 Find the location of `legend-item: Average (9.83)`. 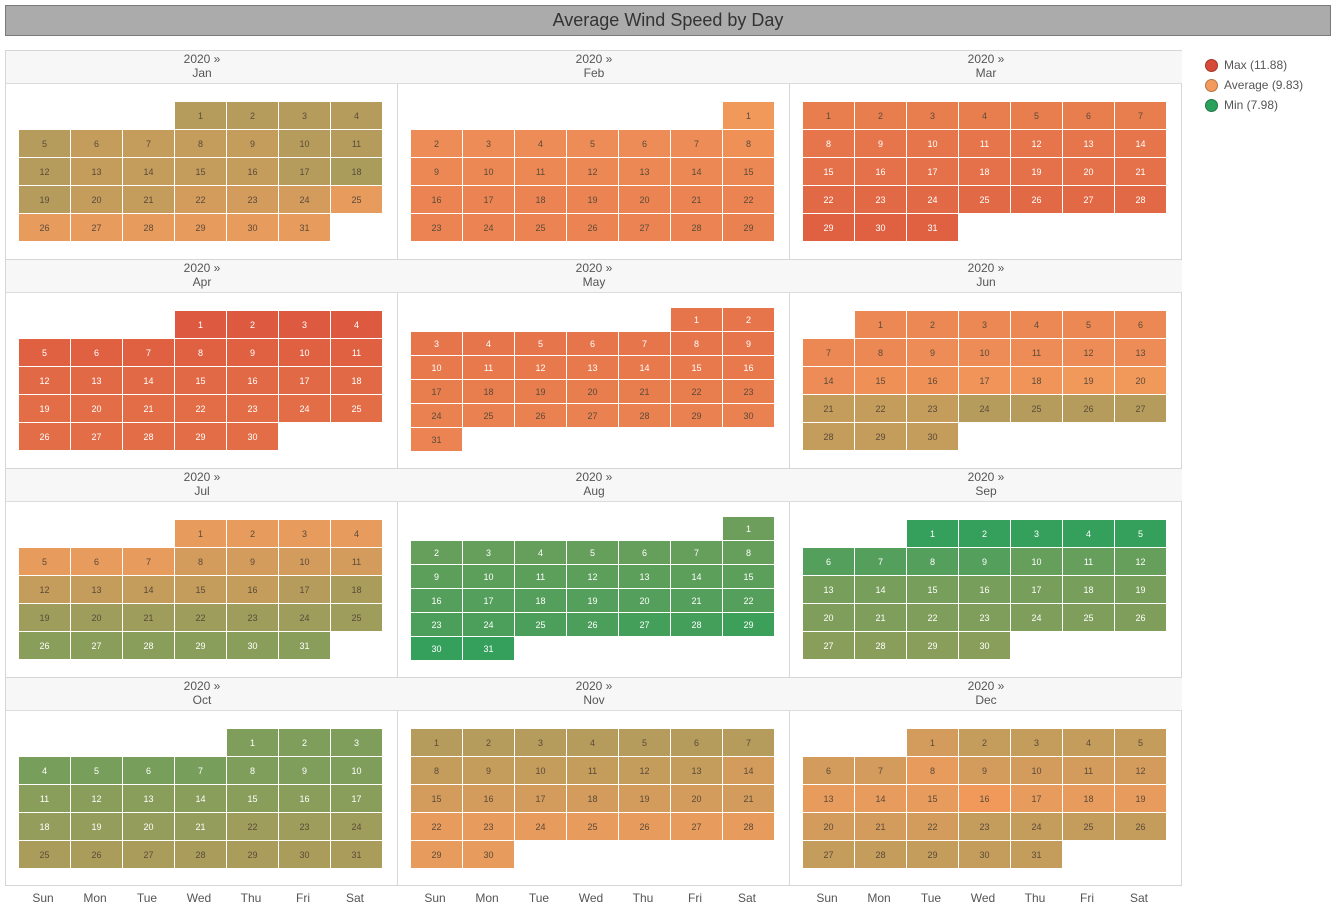

legend-item: Average (9.83) is located at coordinates (1254, 85).